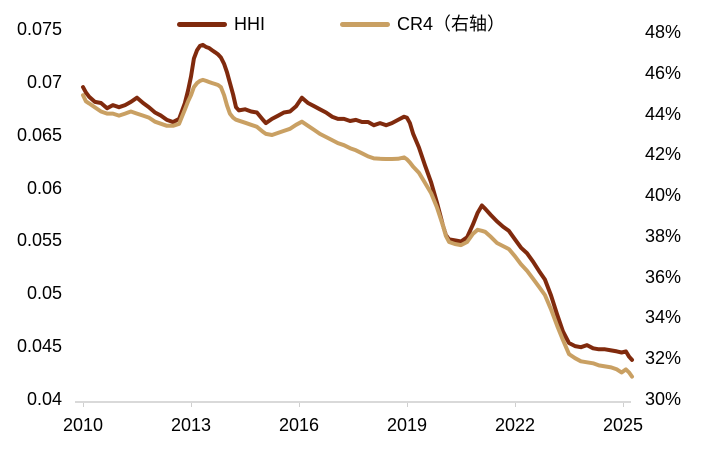  I want to click on right-axis-label: 44%, so click(663, 113).